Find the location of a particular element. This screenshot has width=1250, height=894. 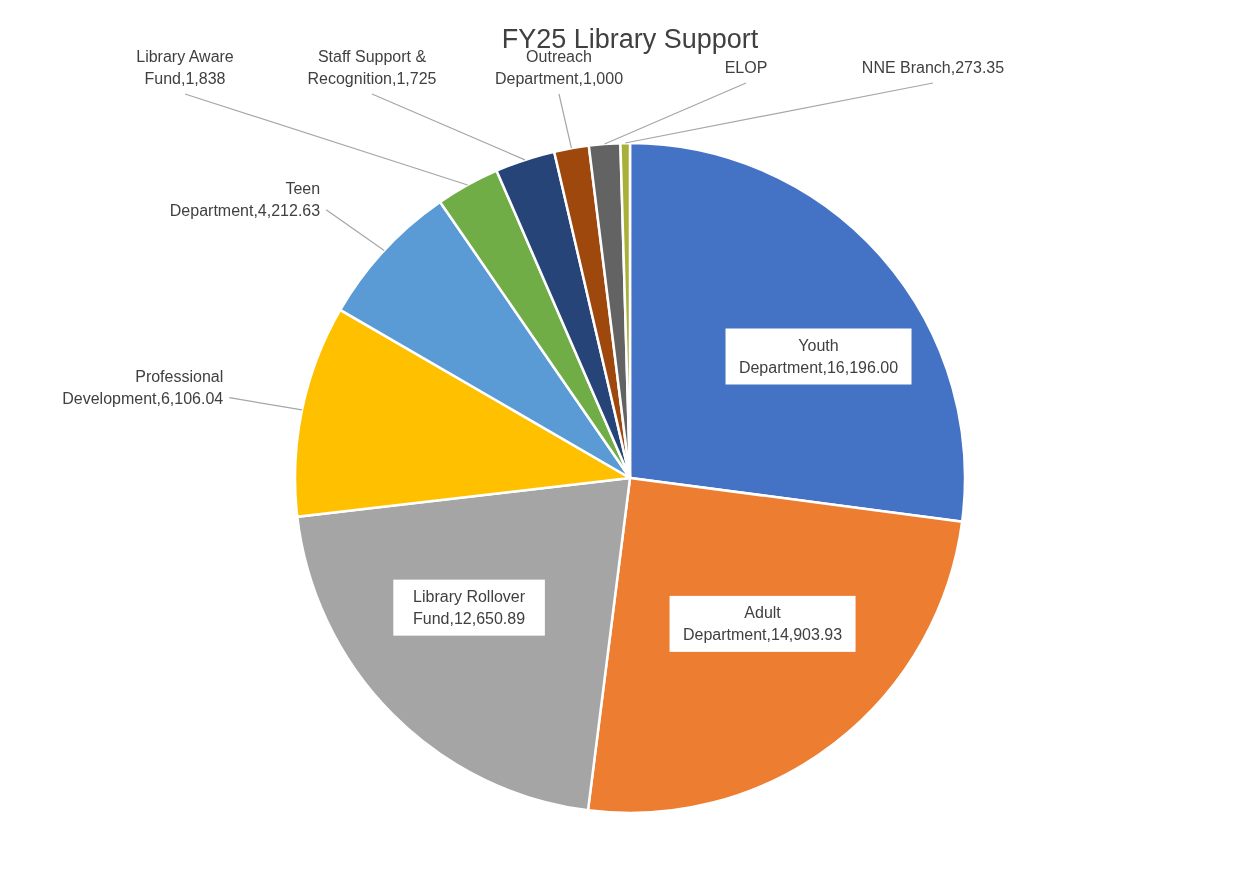

slice-label: NNE Branch,273.35 is located at coordinates (933, 67).